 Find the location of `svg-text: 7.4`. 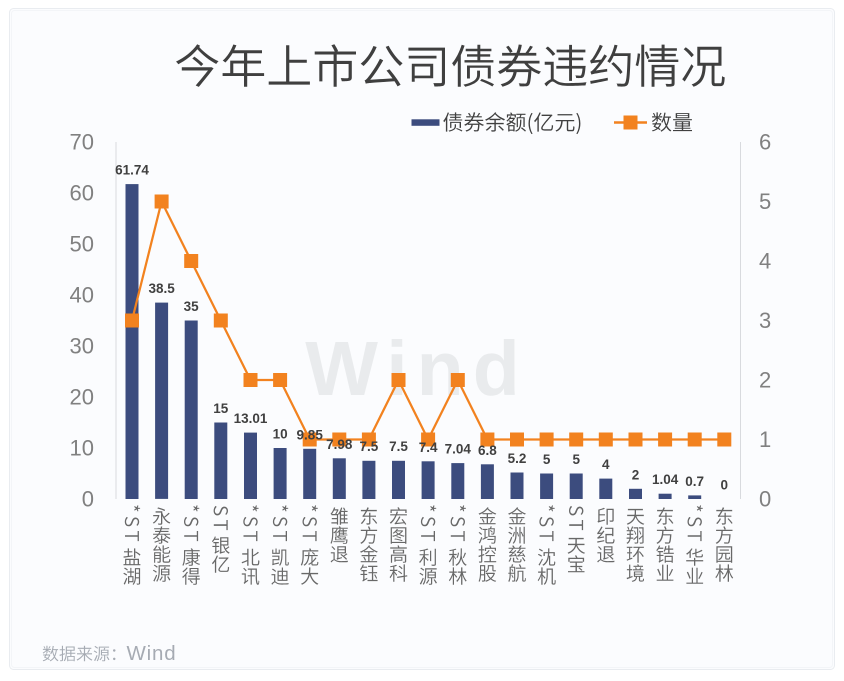

svg-text: 7.4 is located at coordinates (428, 447).